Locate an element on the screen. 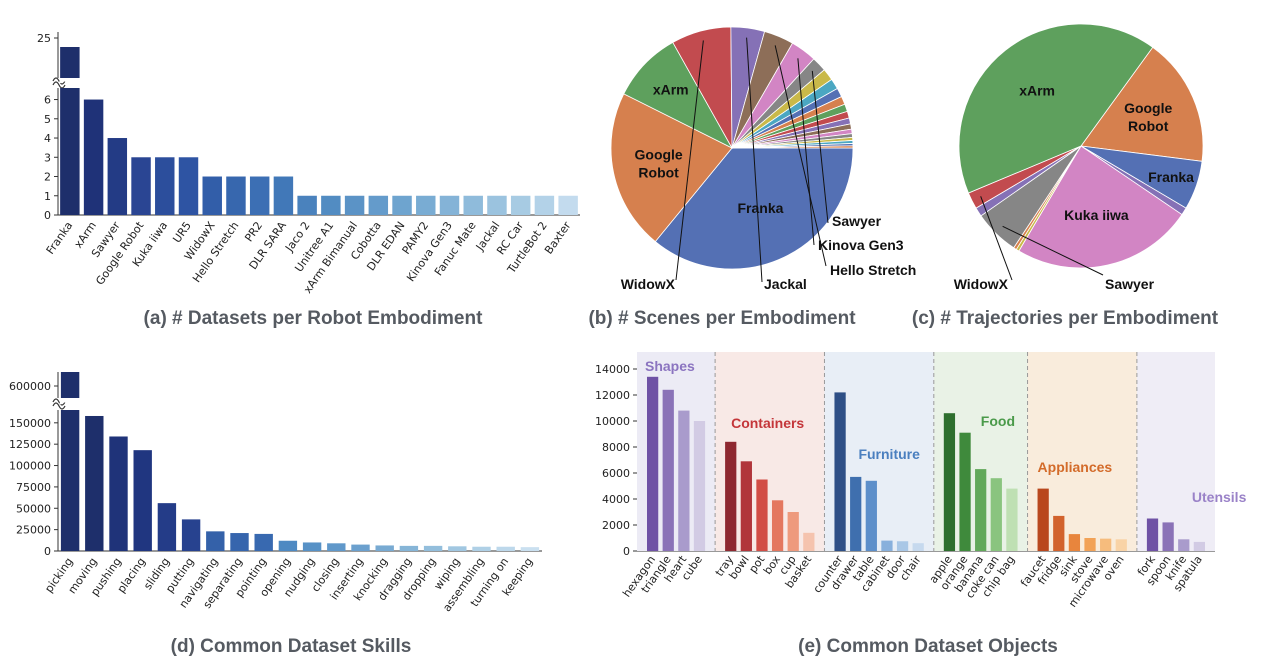 The width and height of the screenshot is (1280, 665). y-tick-label: 75000 is located at coordinates (33, 487).